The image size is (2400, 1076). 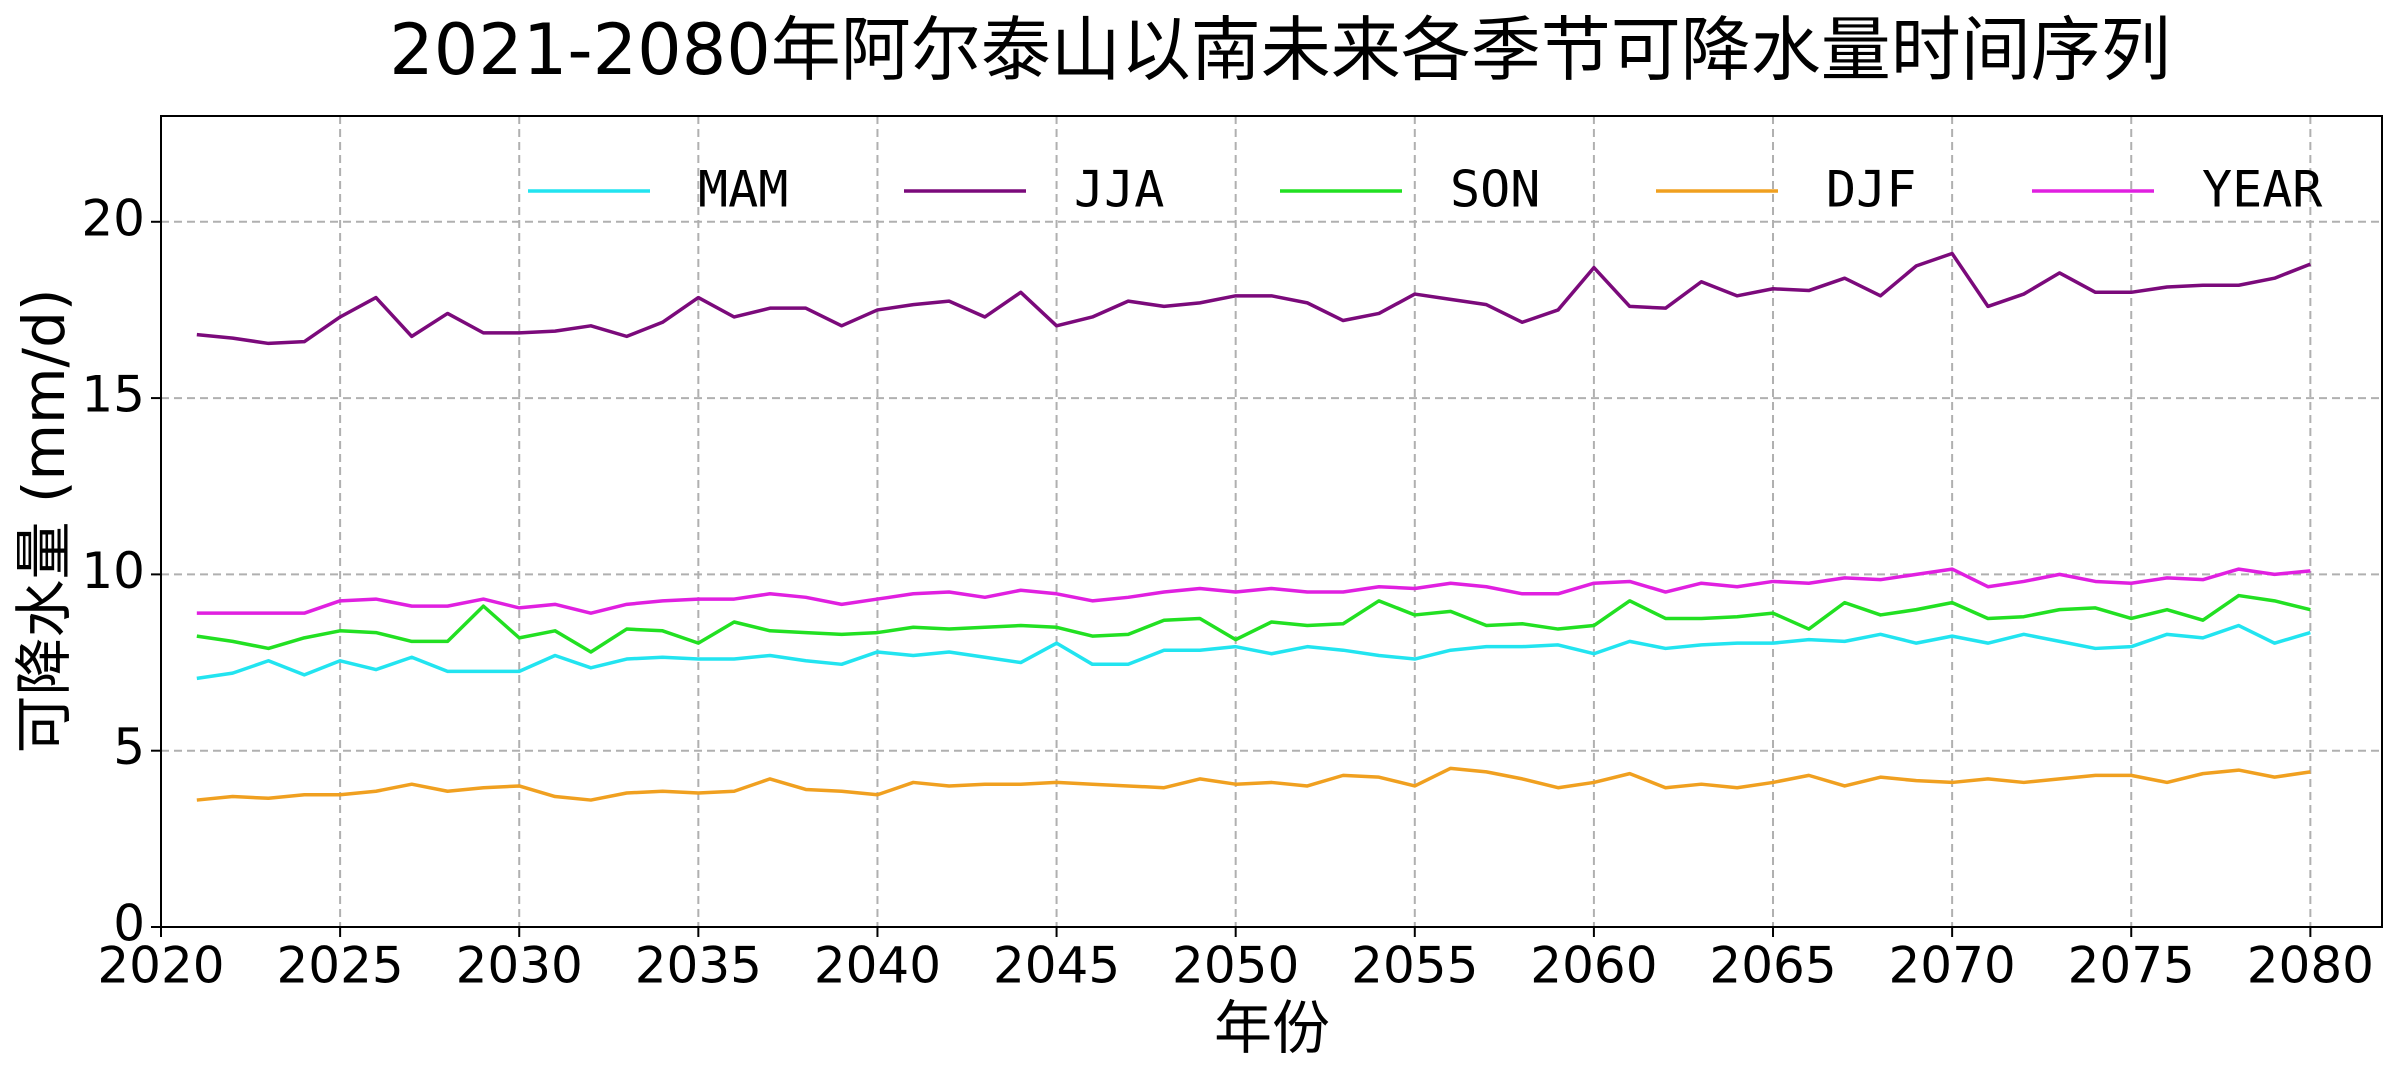 What do you see at coordinates (1272, 1028) in the screenshot?
I see `x-axis-label: 年份` at bounding box center [1272, 1028].